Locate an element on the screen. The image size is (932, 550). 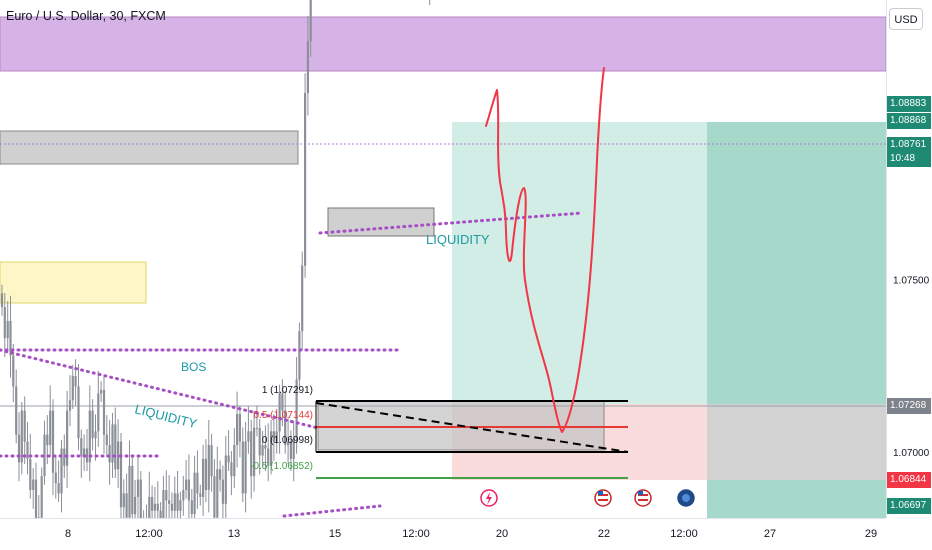
fib-label-0: 1 (1.07291) is located at coordinates (287, 390).